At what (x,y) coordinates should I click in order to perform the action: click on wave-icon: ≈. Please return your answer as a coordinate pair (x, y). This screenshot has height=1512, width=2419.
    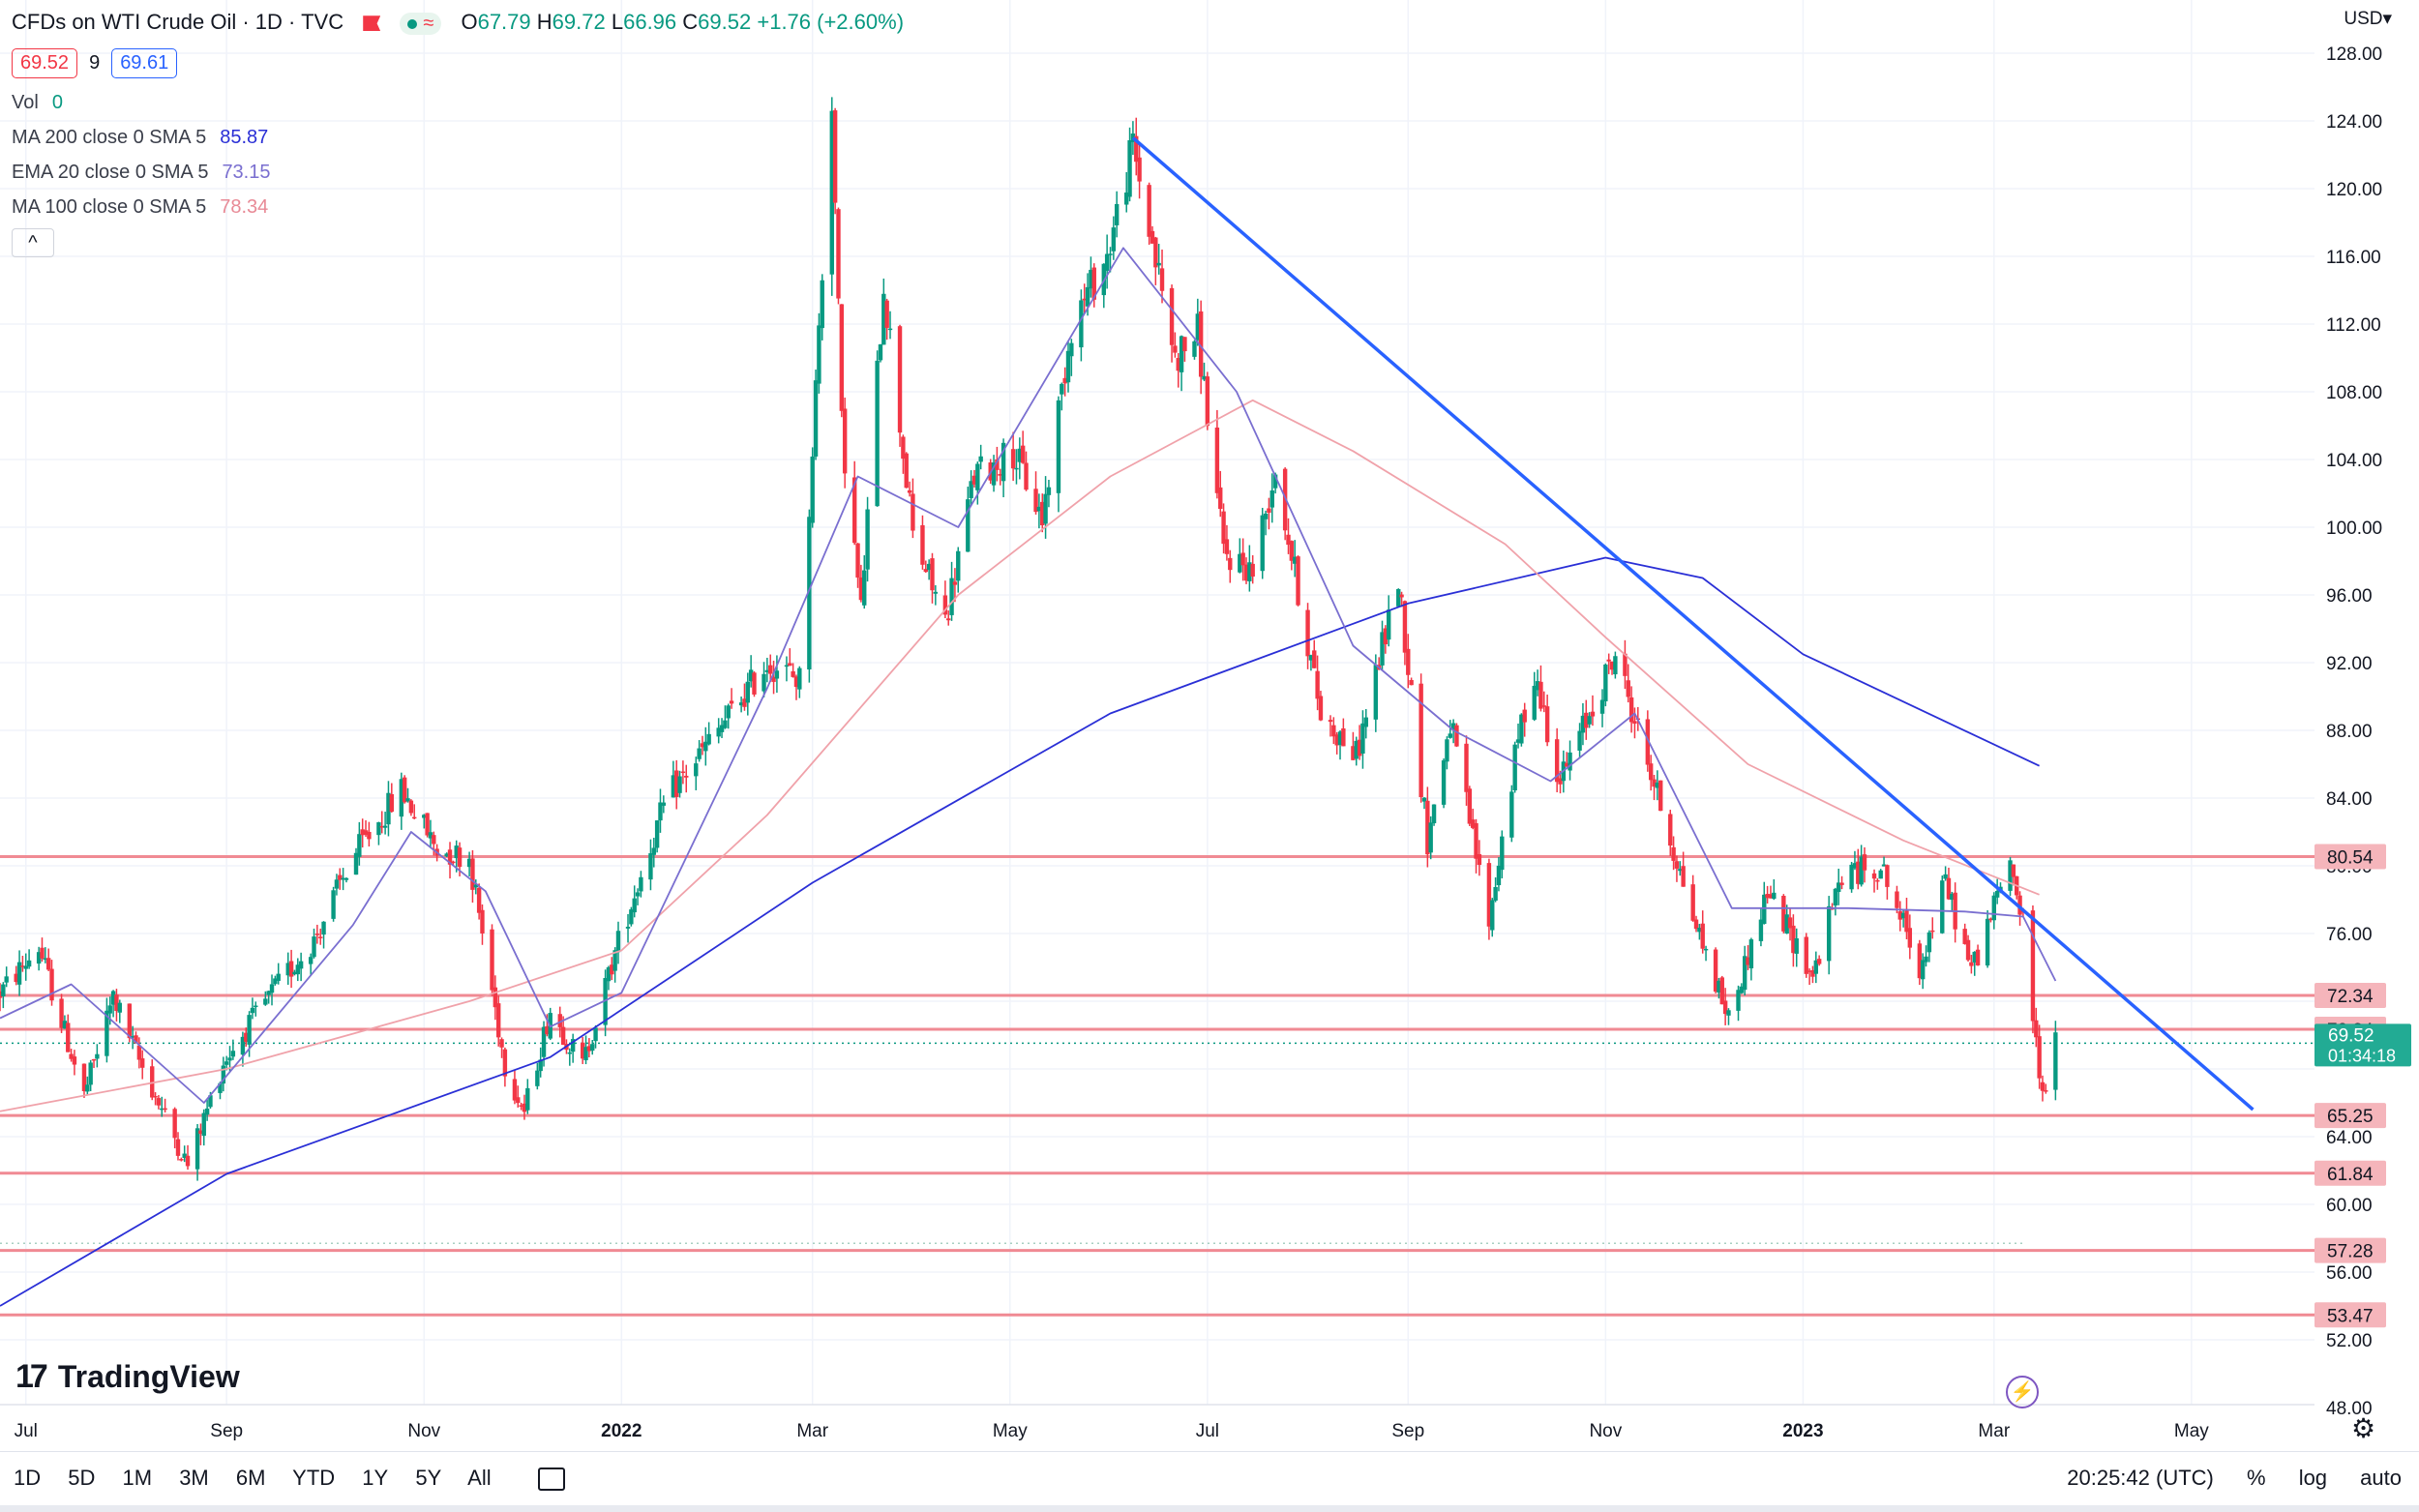
    Looking at the image, I should click on (429, 23).